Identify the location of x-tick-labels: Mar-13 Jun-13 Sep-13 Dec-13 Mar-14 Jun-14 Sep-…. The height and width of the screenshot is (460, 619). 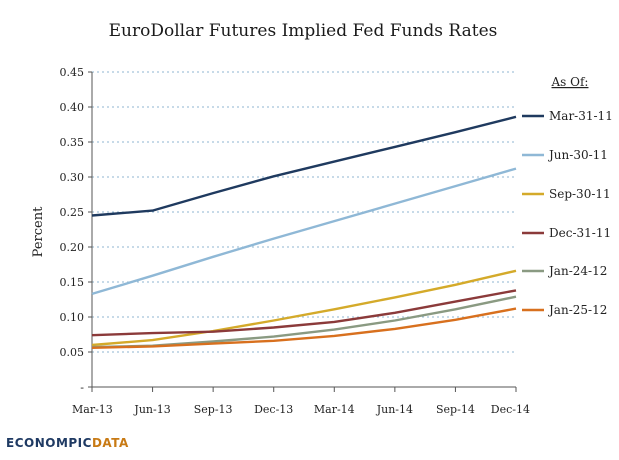
(301, 401).